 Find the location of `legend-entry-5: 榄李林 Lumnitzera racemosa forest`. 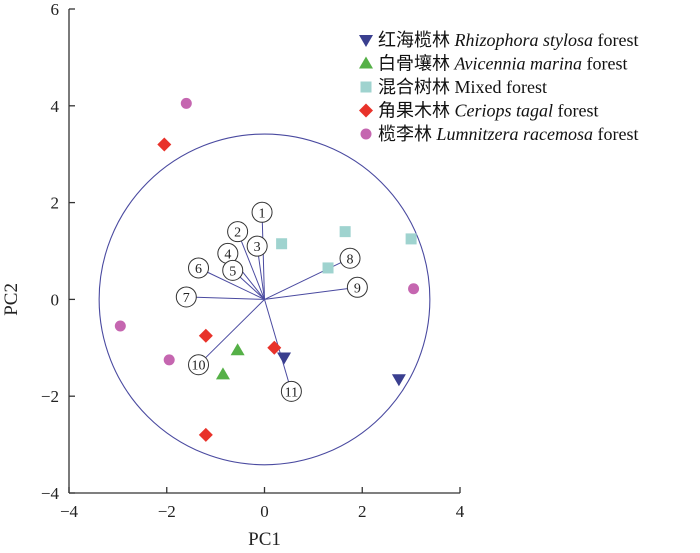

legend-entry-5: 榄李林 Lumnitzera racemosa forest is located at coordinates (508, 134).